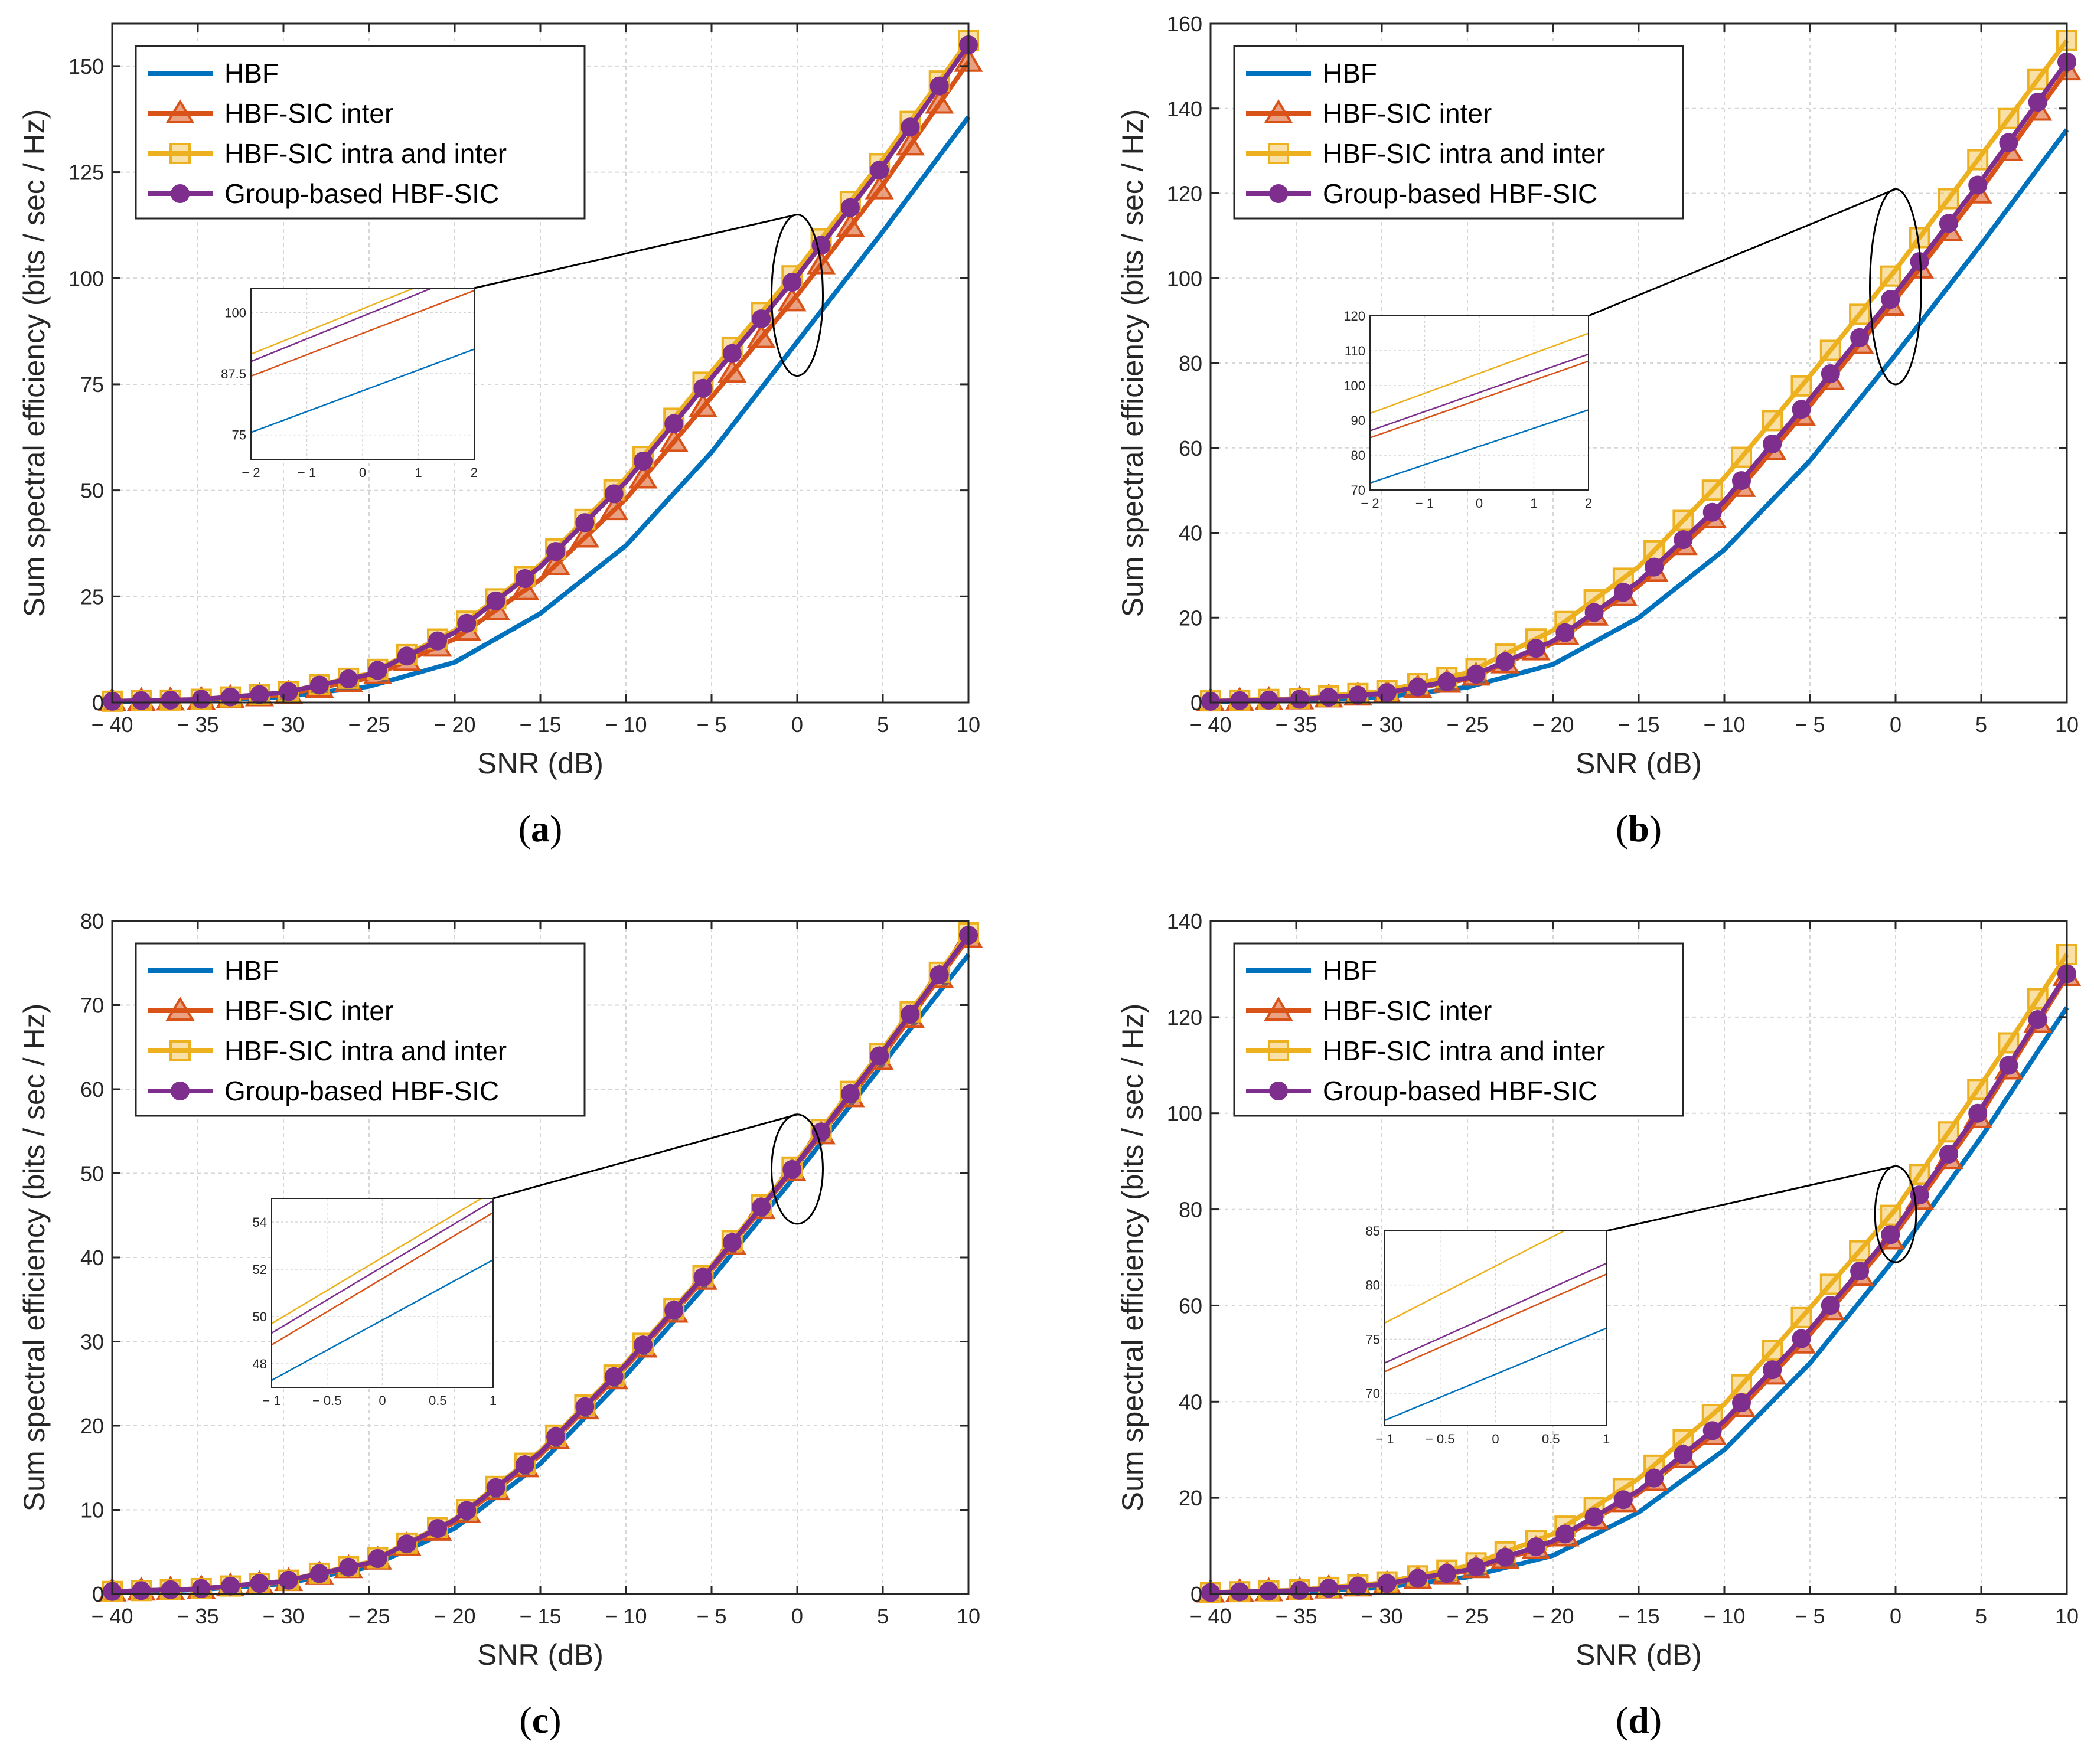  What do you see at coordinates (239, 436) in the screenshot?
I see `inset-y-tick-label: 75` at bounding box center [239, 436].